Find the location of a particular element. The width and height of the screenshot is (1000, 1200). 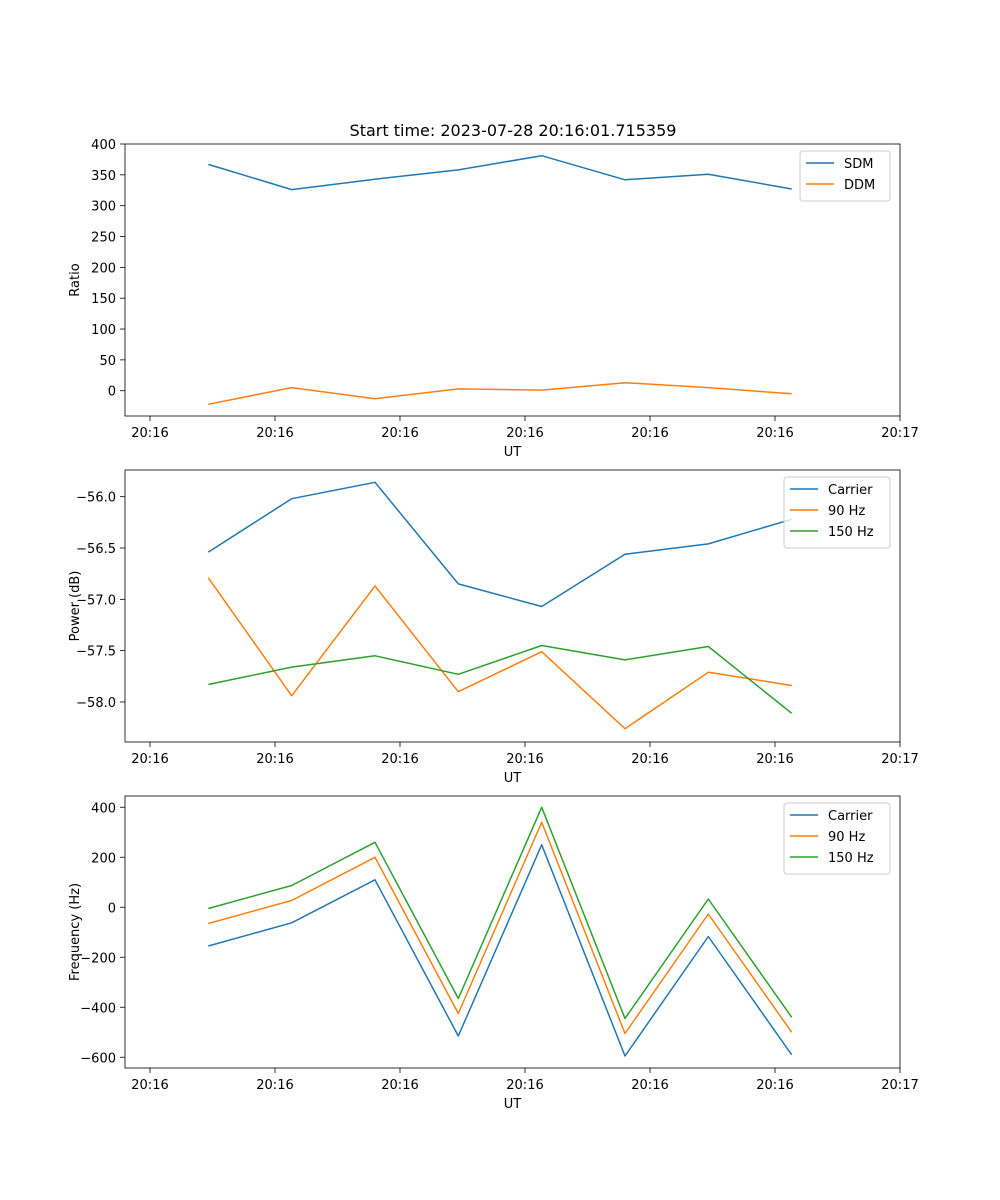

y-tick-label: 150 is located at coordinates (103, 299).